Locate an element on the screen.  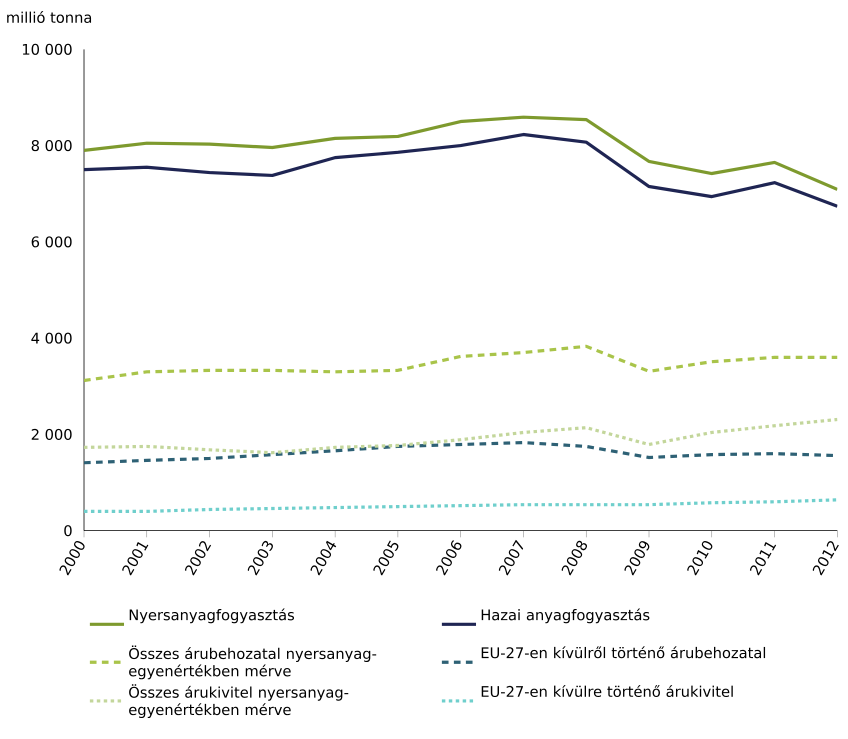
y-tick-label: 10 000 is located at coordinates (47, 50).